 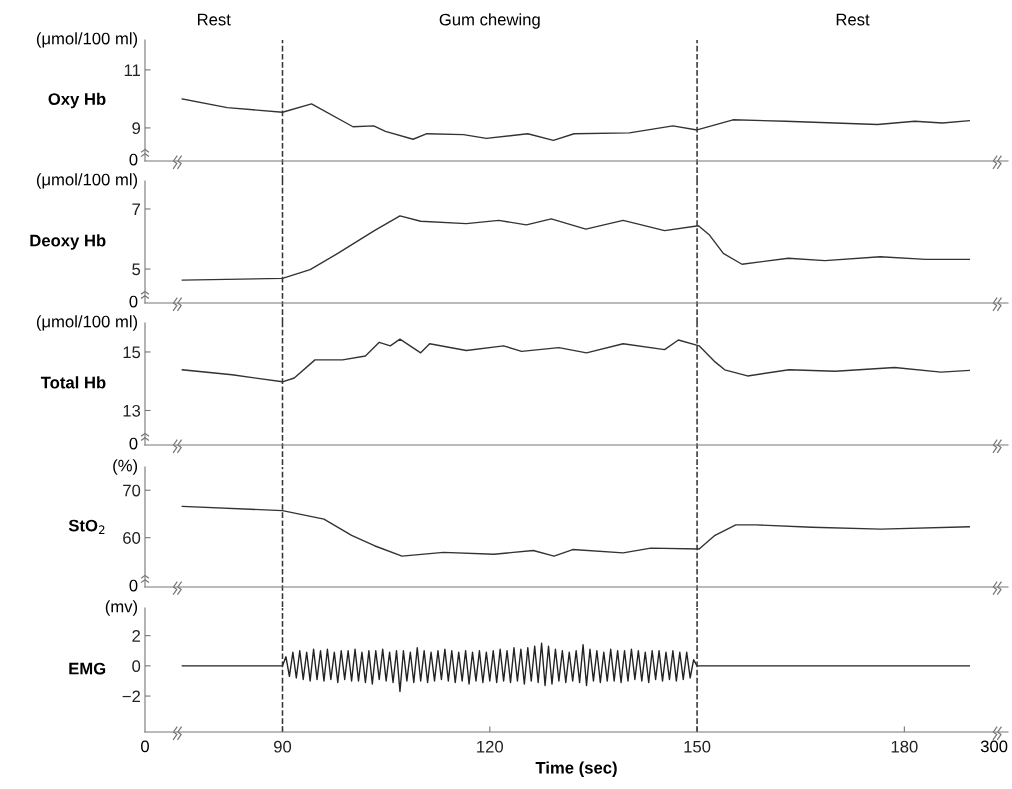 I want to click on y-tick-label: 13, so click(x=132, y=410).